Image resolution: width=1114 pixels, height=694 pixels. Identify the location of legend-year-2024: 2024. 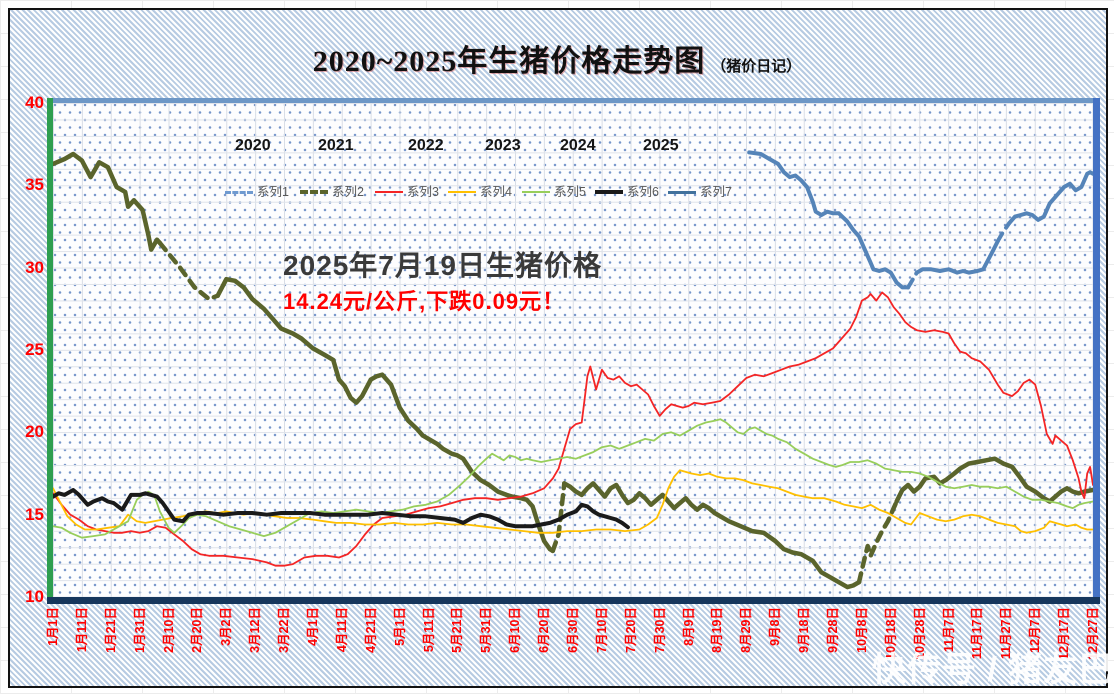
(578, 145).